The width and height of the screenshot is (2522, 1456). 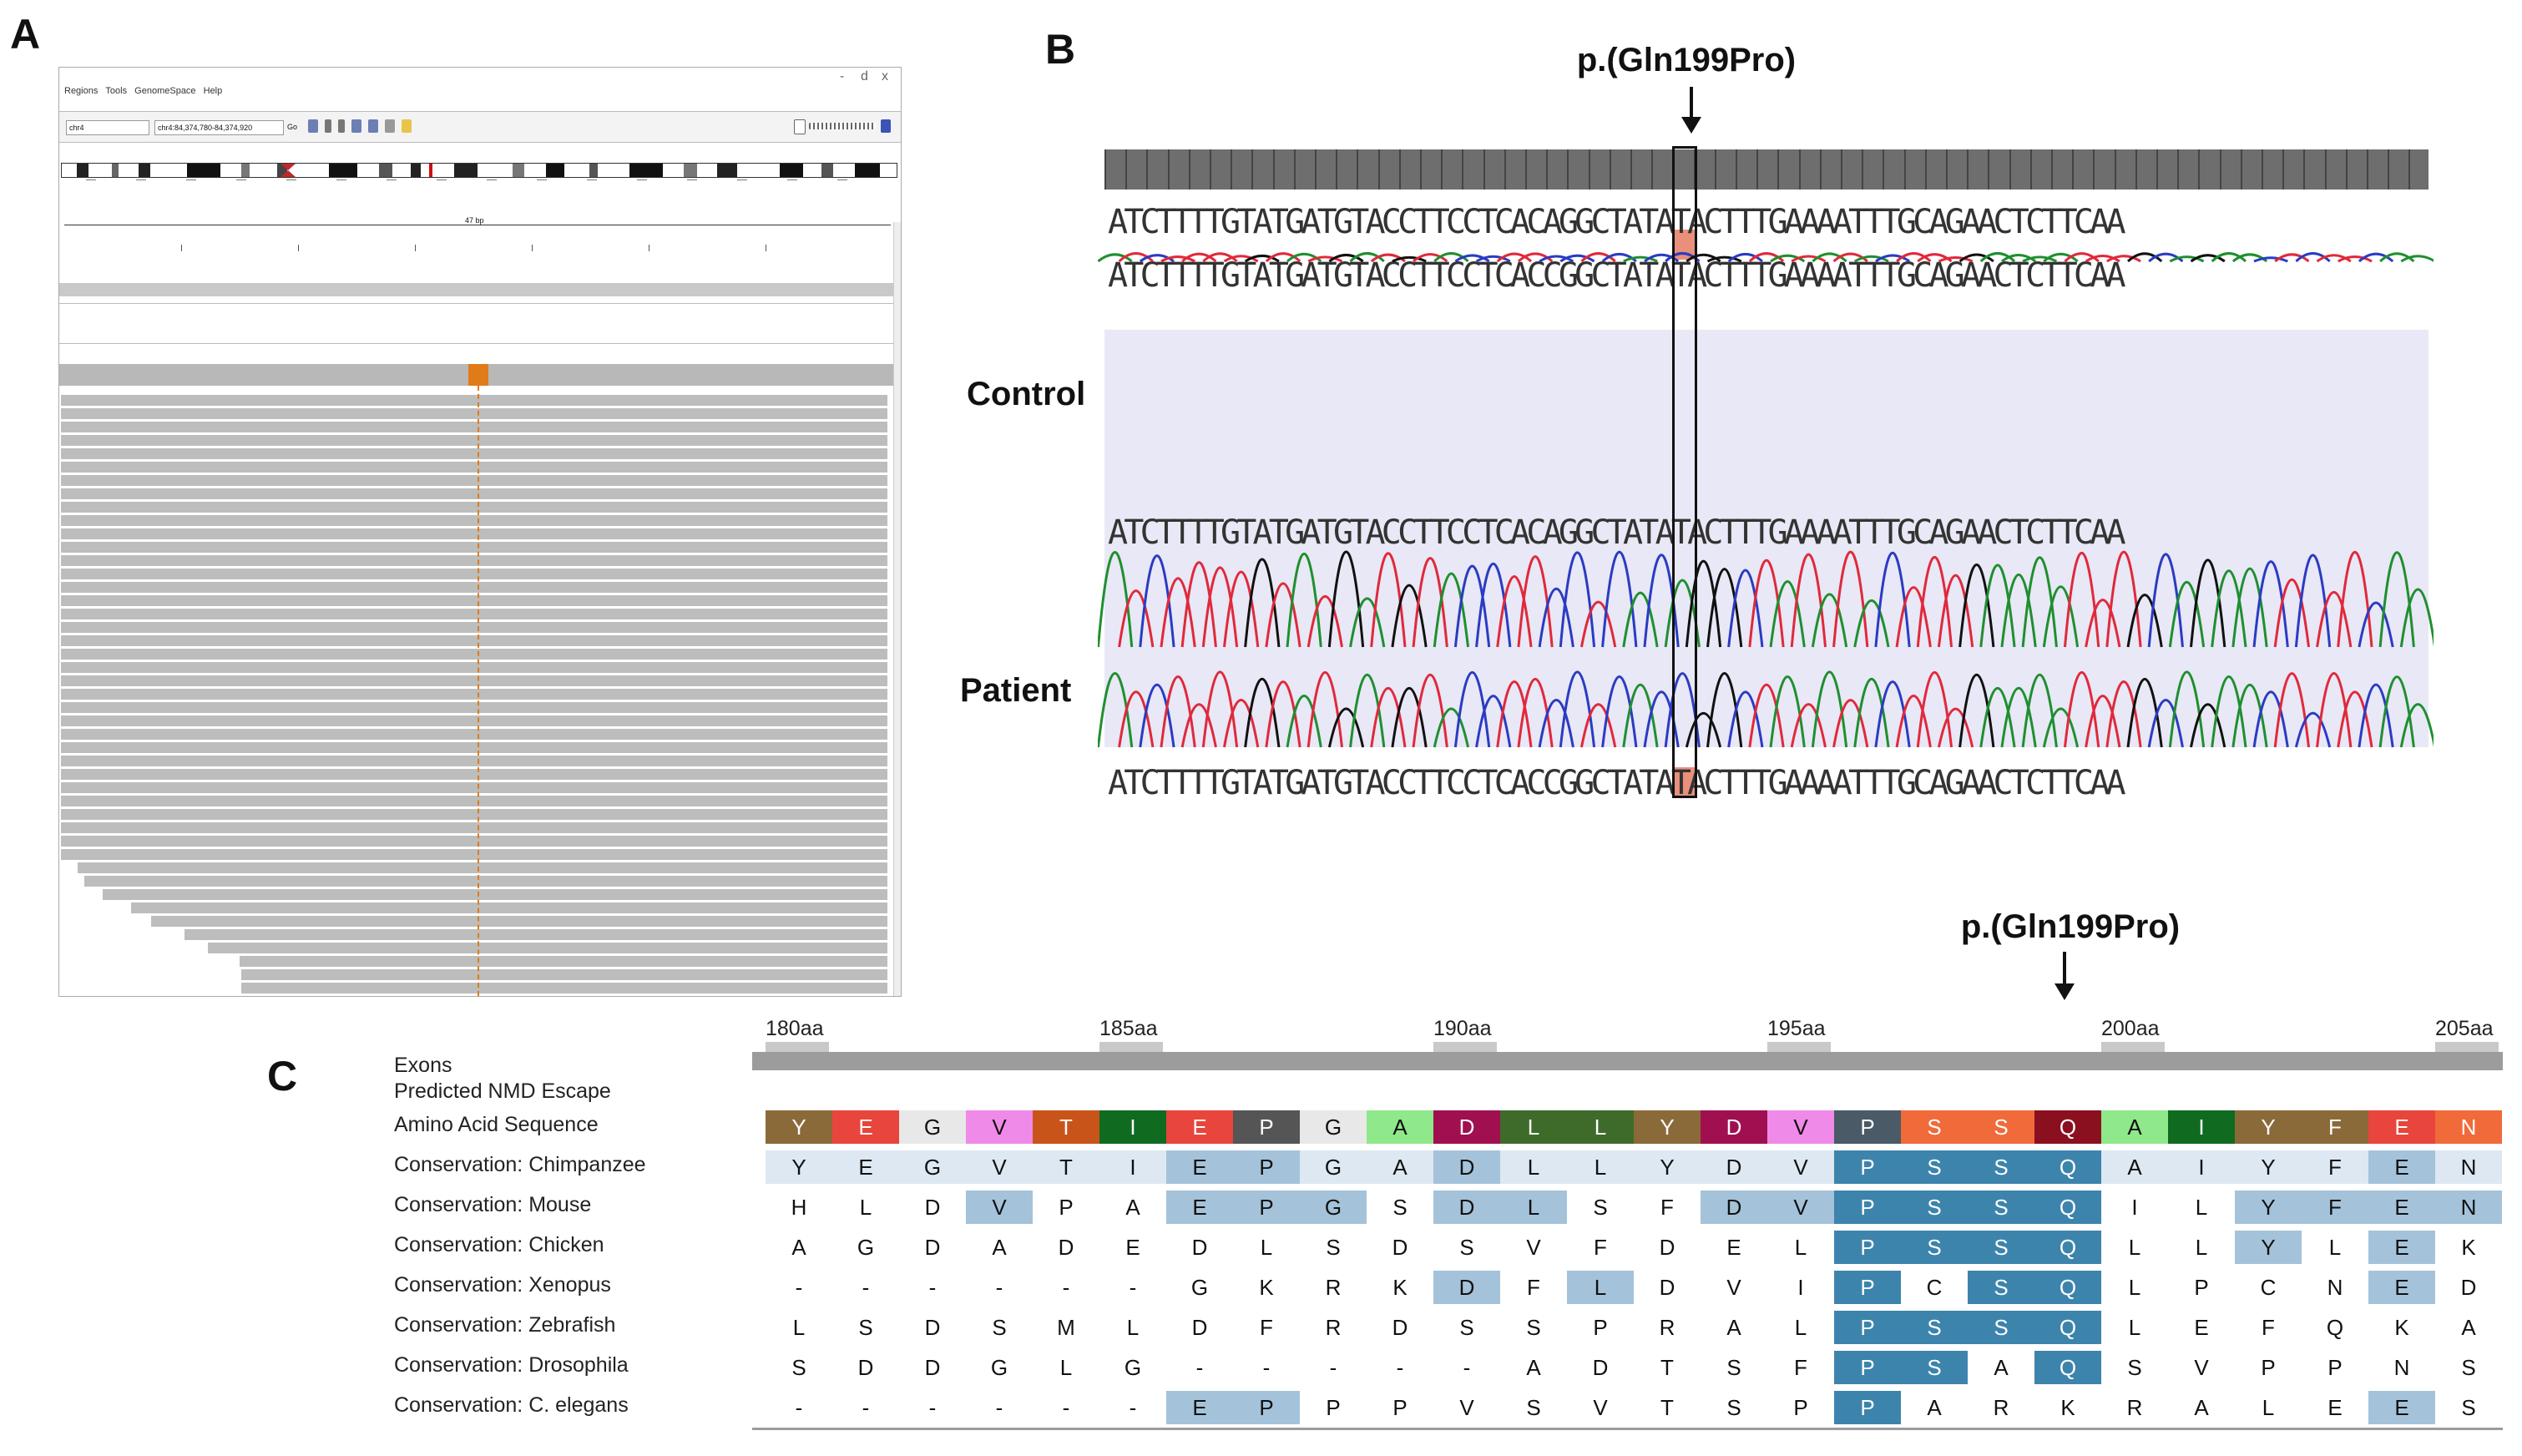 What do you see at coordinates (799, 1207) in the screenshot?
I see `conservation-cell: H` at bounding box center [799, 1207].